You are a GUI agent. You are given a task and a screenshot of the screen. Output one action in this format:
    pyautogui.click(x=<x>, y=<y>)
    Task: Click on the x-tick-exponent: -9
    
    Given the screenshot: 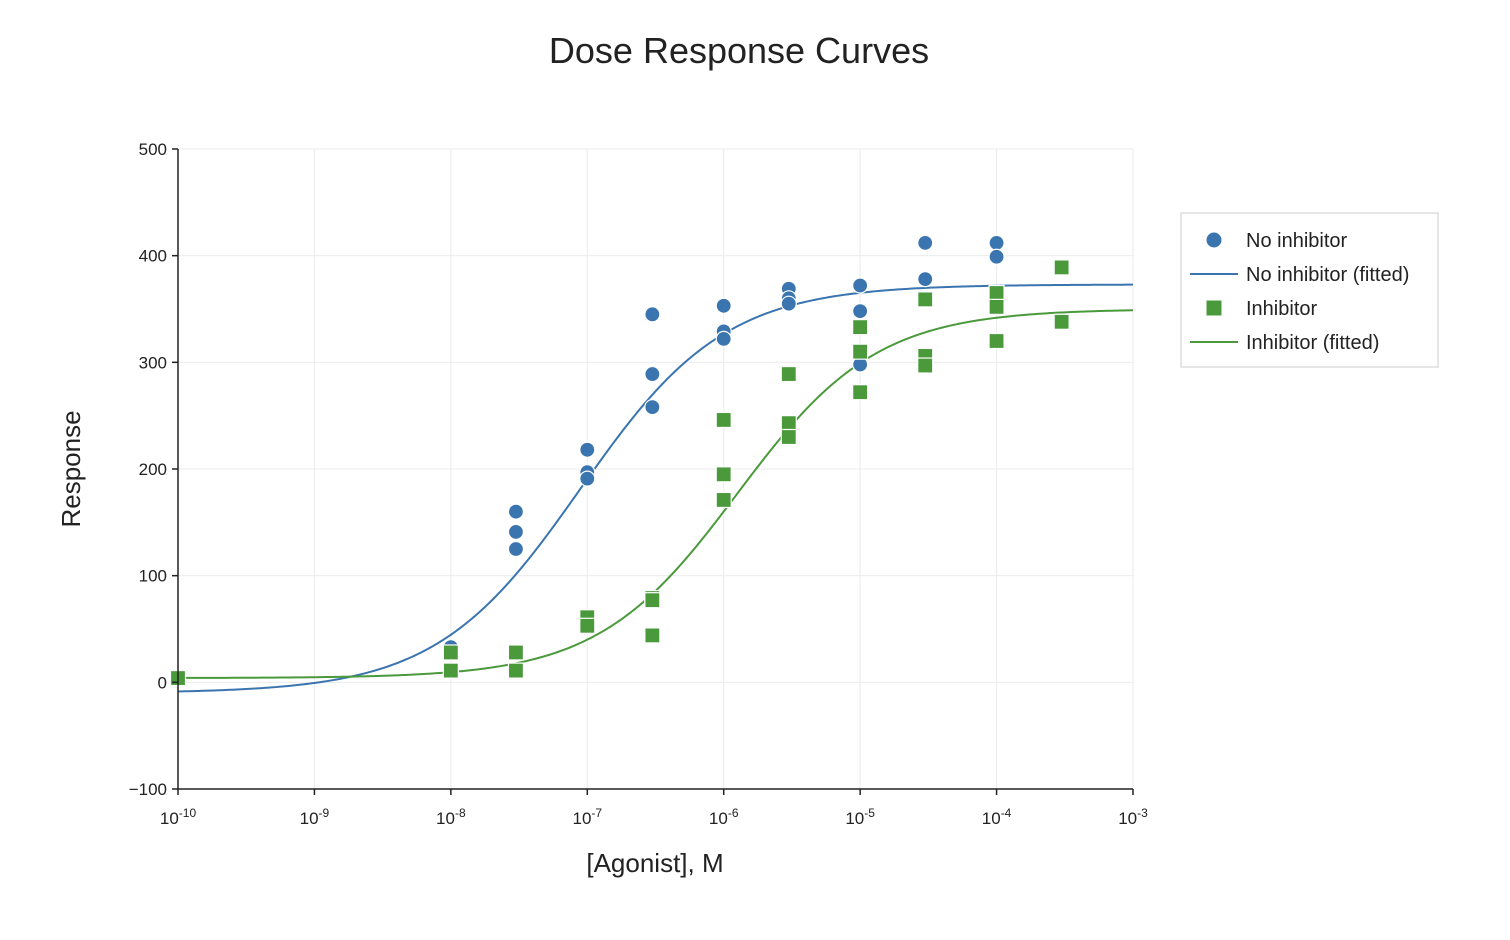 What is the action you would take?
    pyautogui.click(x=324, y=813)
    